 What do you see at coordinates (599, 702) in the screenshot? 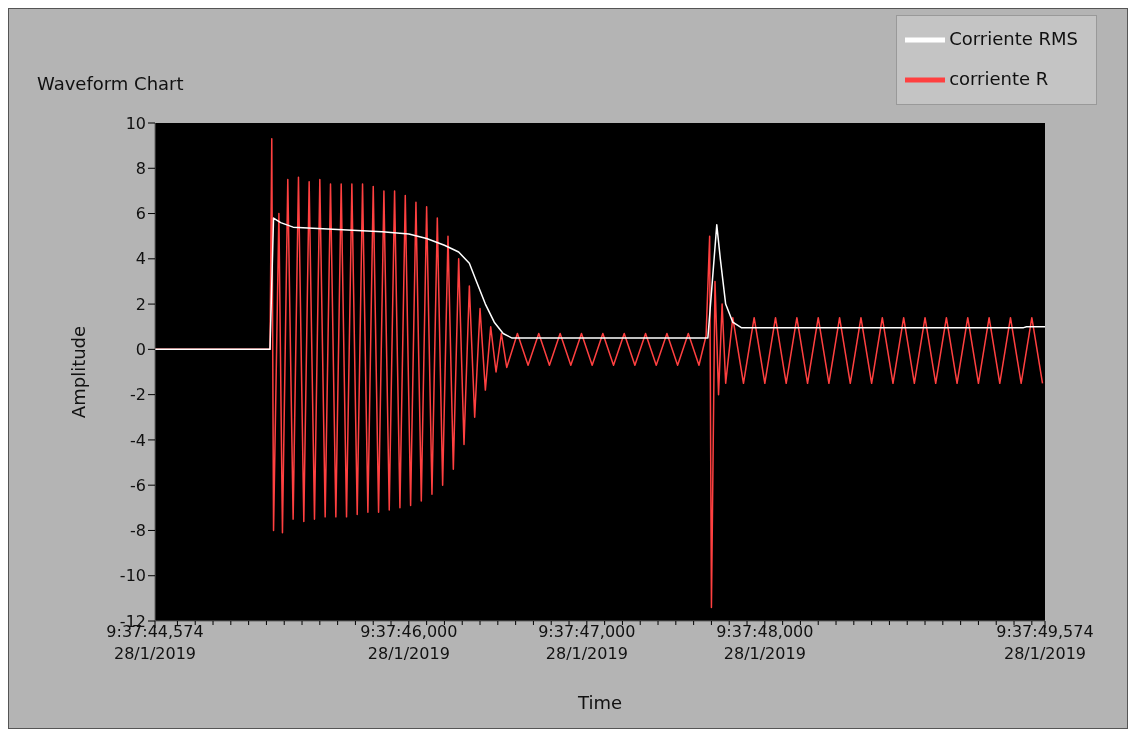
I see `x-axis-title: Time` at bounding box center [599, 702].